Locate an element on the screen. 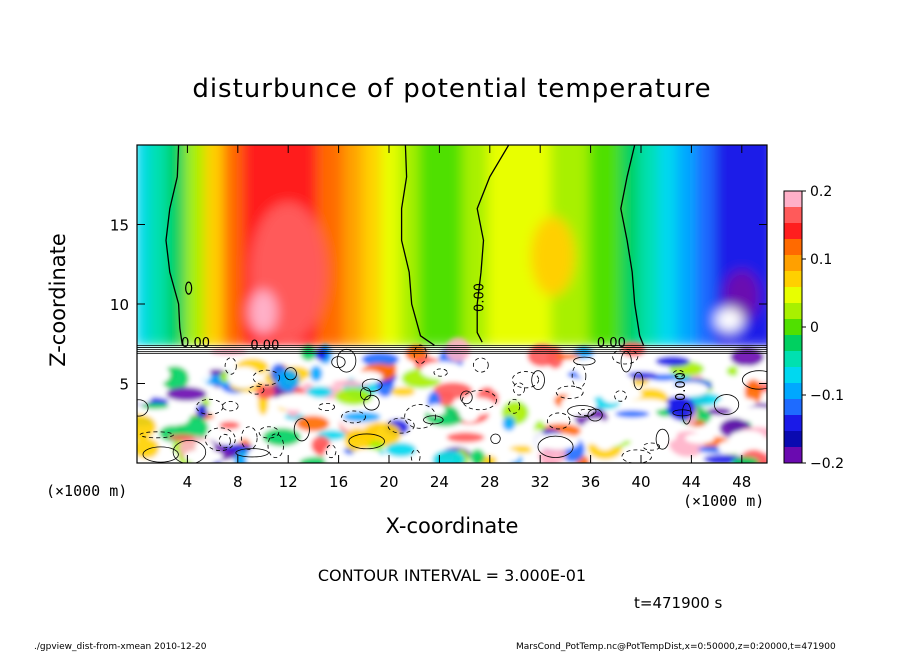 The image size is (904, 654). colorbar-tick-label: 0.2 is located at coordinates (821, 192).